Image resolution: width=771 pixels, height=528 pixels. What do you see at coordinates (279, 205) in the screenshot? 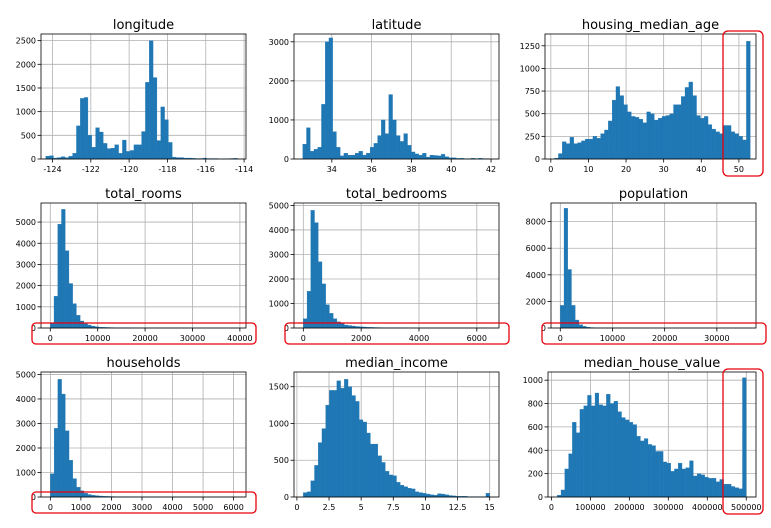
I see `y-tick-label: 5000` at bounding box center [279, 205].